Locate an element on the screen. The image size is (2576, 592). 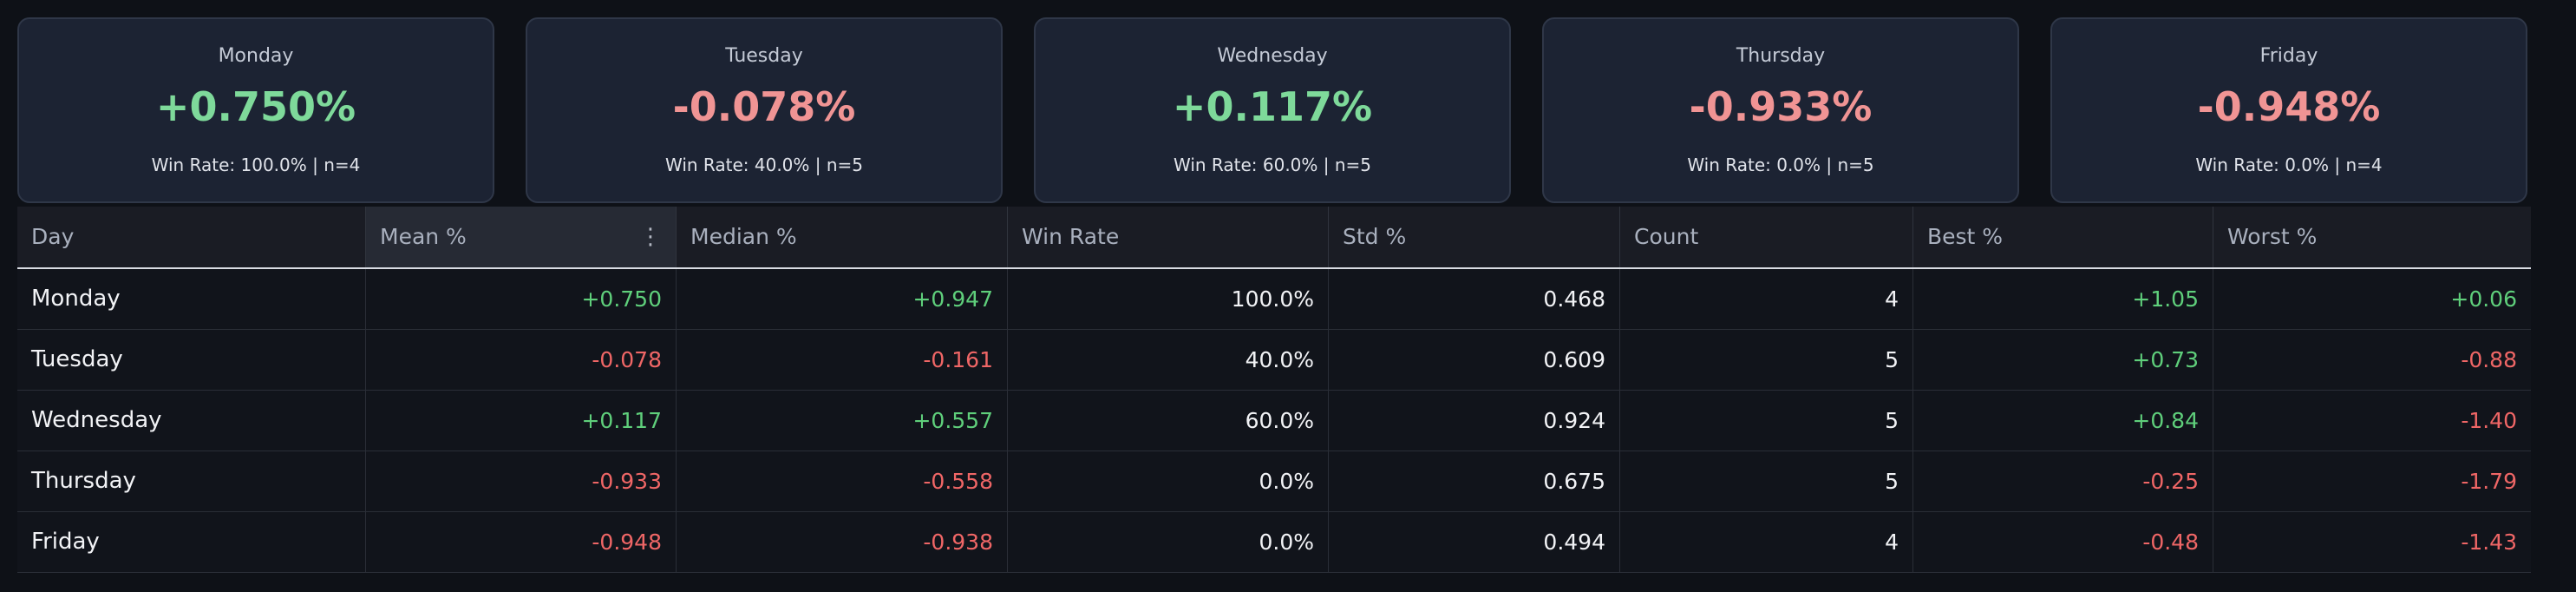
kebab-menu-icon: ⋮ is located at coordinates (650, 237).